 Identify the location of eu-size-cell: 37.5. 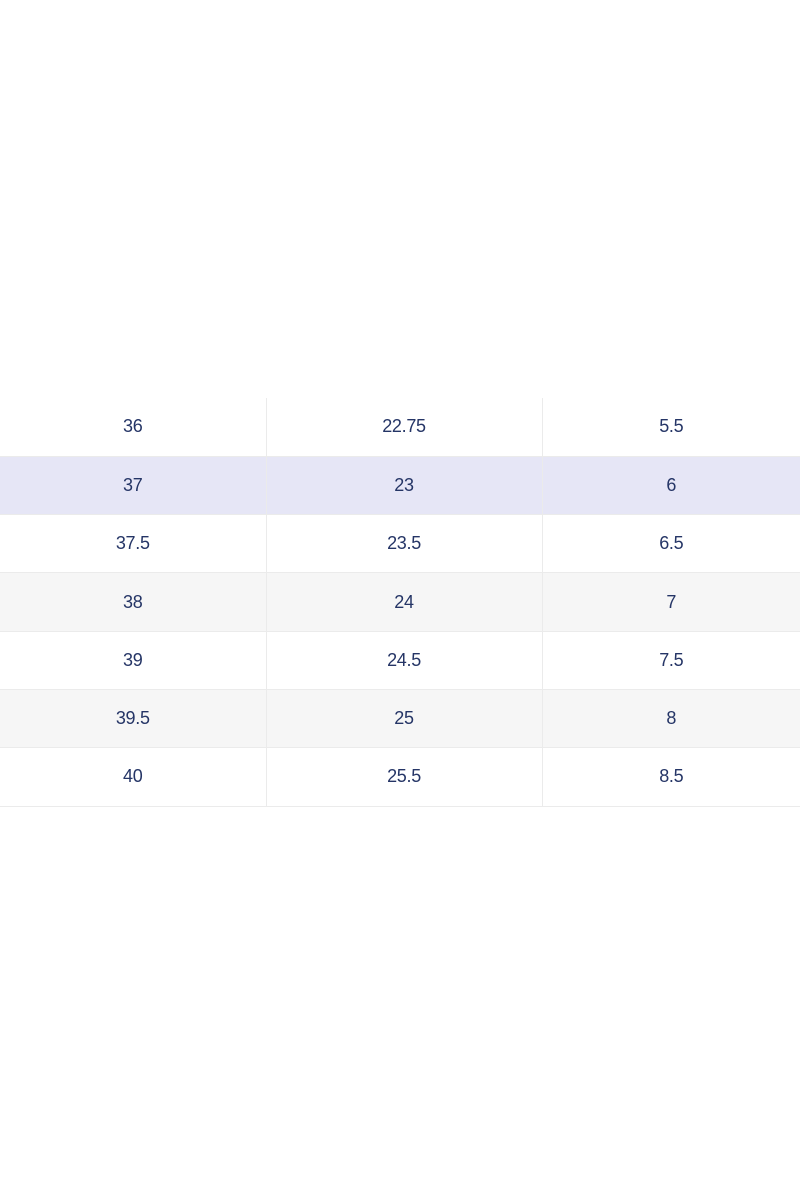
(133, 544).